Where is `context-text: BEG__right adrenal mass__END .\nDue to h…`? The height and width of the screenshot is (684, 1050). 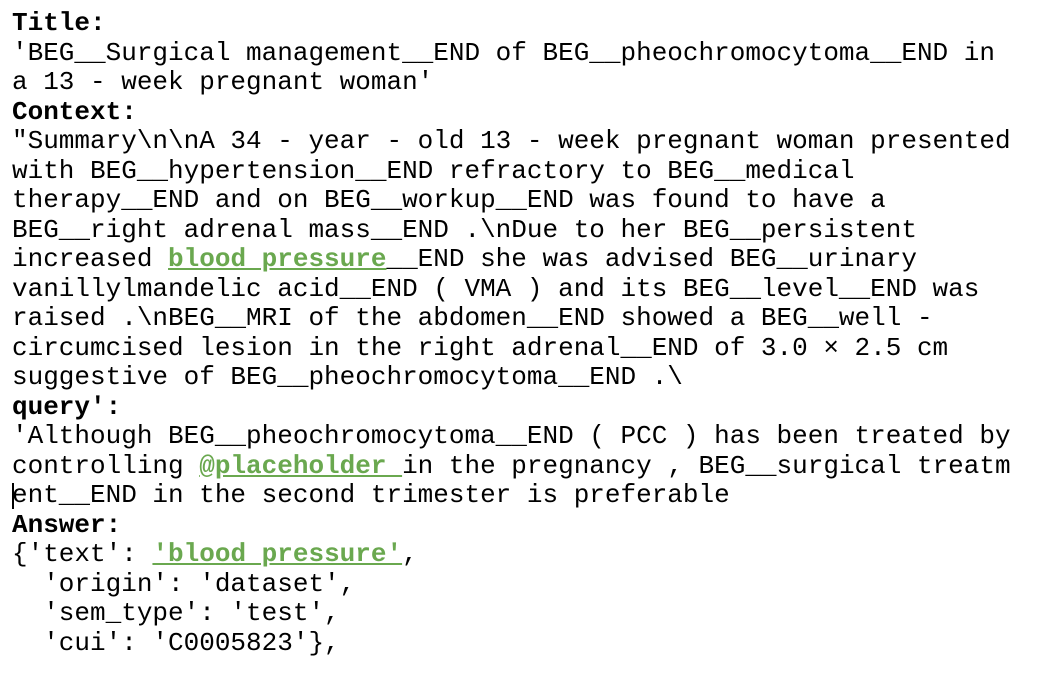 context-text: BEG__right adrenal mass__END .\nDue to h… is located at coordinates (464, 229).